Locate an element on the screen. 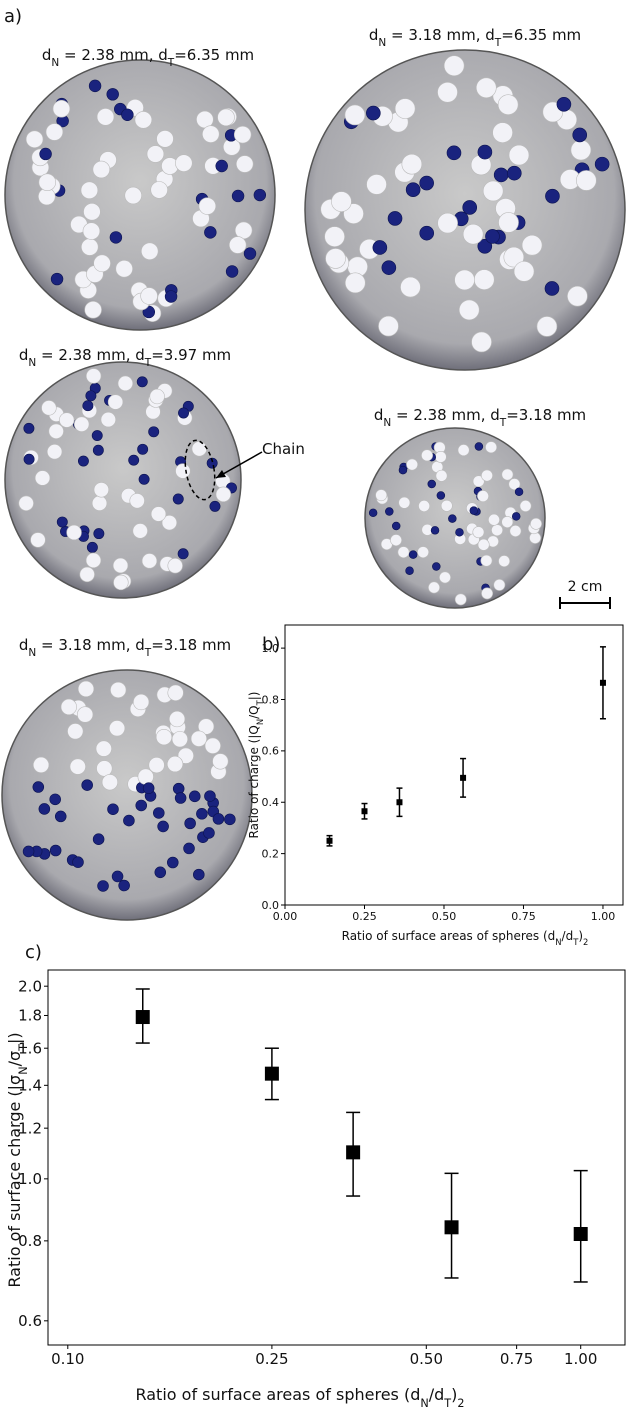  y-tick-label: 0.6 is located at coordinates (30, 1321).